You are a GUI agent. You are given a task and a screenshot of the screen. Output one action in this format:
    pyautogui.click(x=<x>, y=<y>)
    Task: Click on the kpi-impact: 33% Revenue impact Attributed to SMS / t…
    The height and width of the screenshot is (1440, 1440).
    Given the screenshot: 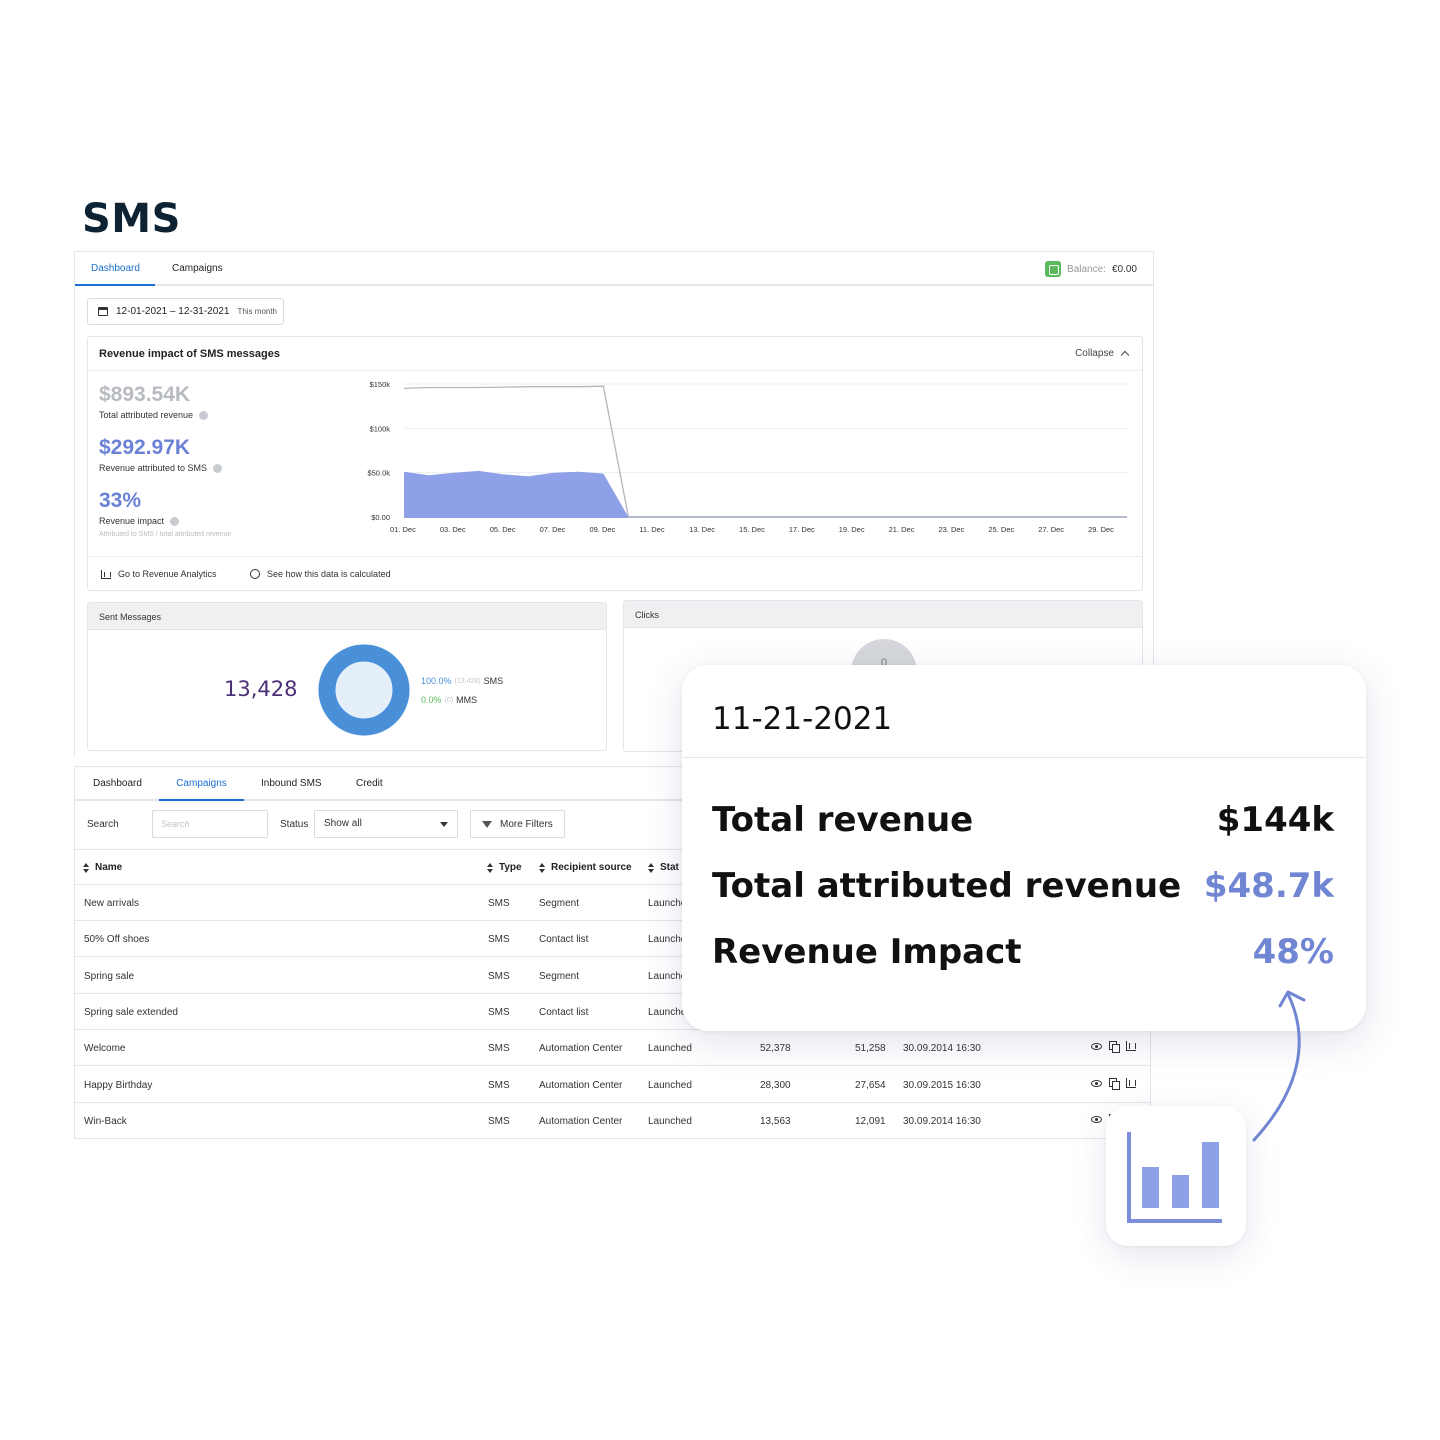 What is the action you would take?
    pyautogui.click(x=165, y=513)
    